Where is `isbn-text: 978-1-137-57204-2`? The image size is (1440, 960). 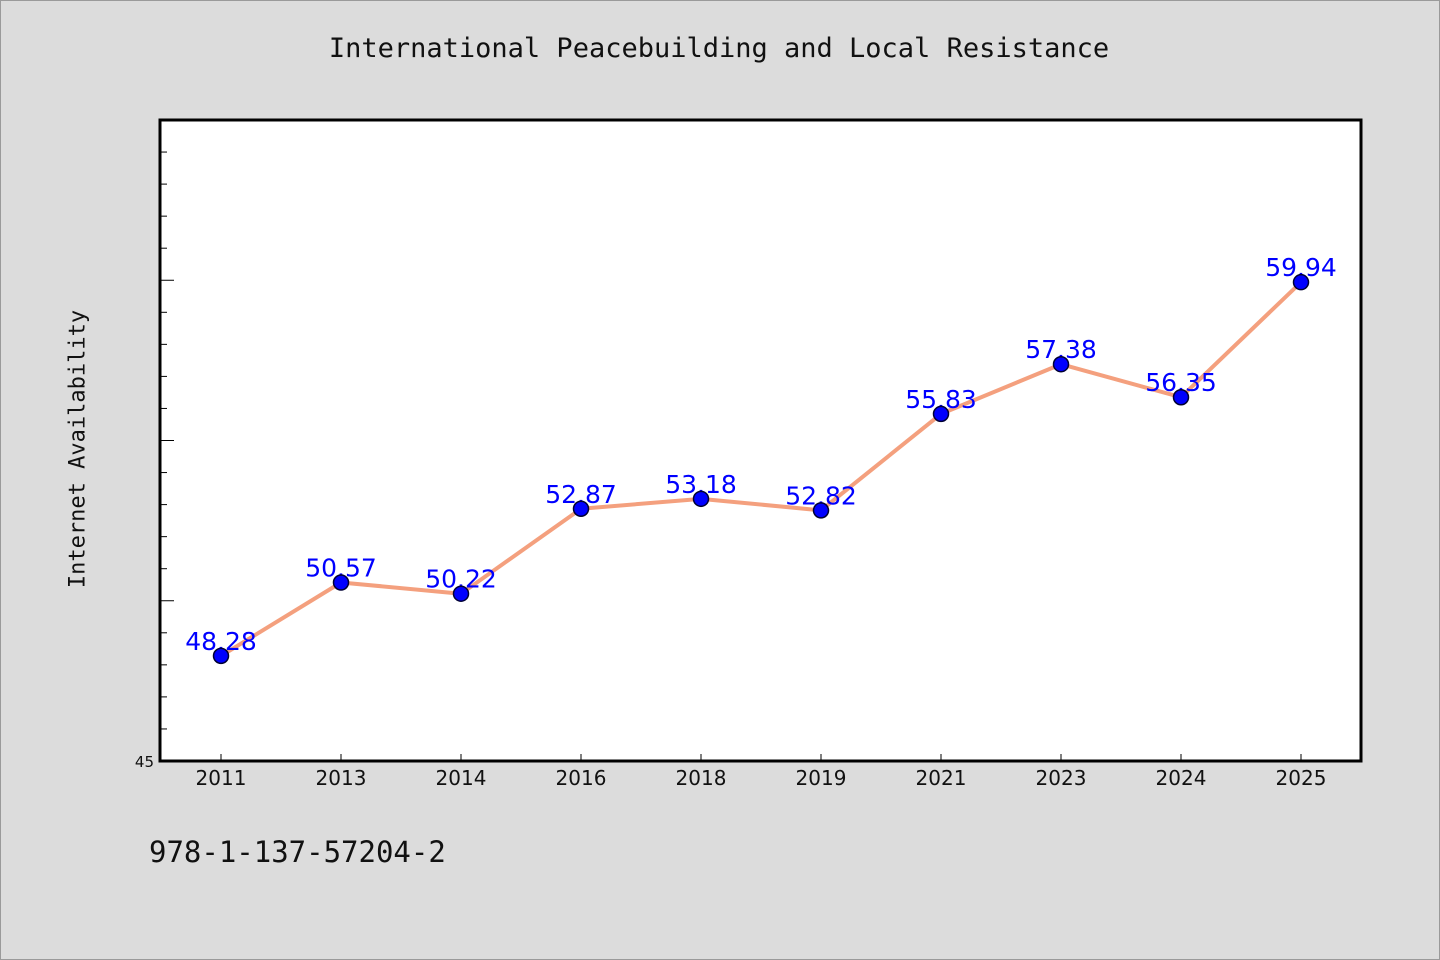
isbn-text: 978-1-137-57204-2 is located at coordinates (297, 852).